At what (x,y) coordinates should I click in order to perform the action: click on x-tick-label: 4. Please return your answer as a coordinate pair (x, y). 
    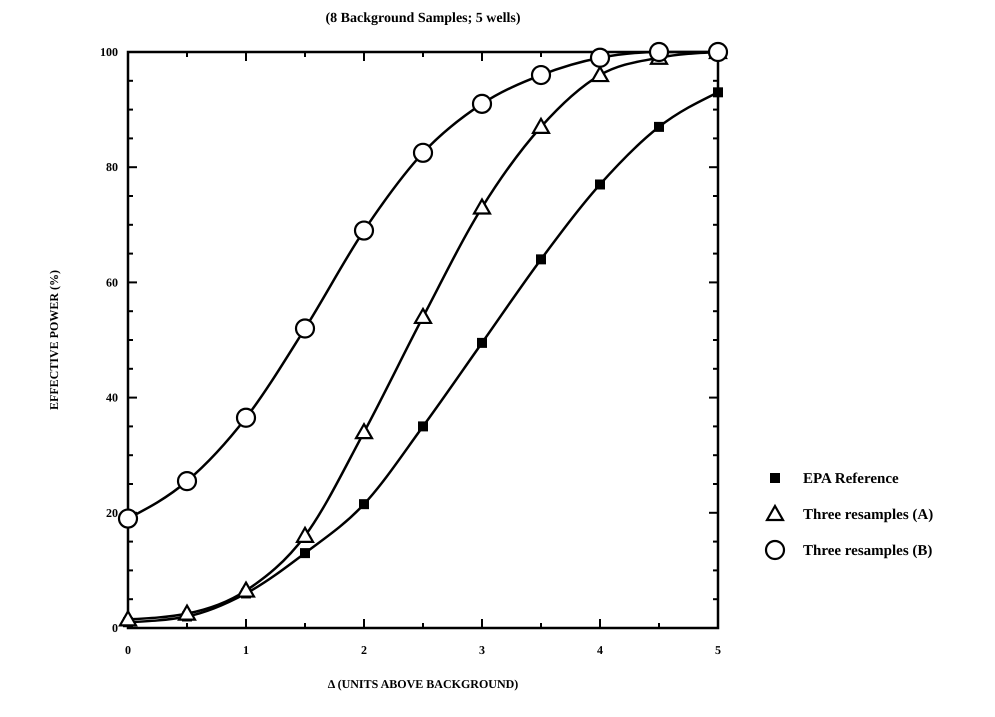
    Looking at the image, I should click on (600, 650).